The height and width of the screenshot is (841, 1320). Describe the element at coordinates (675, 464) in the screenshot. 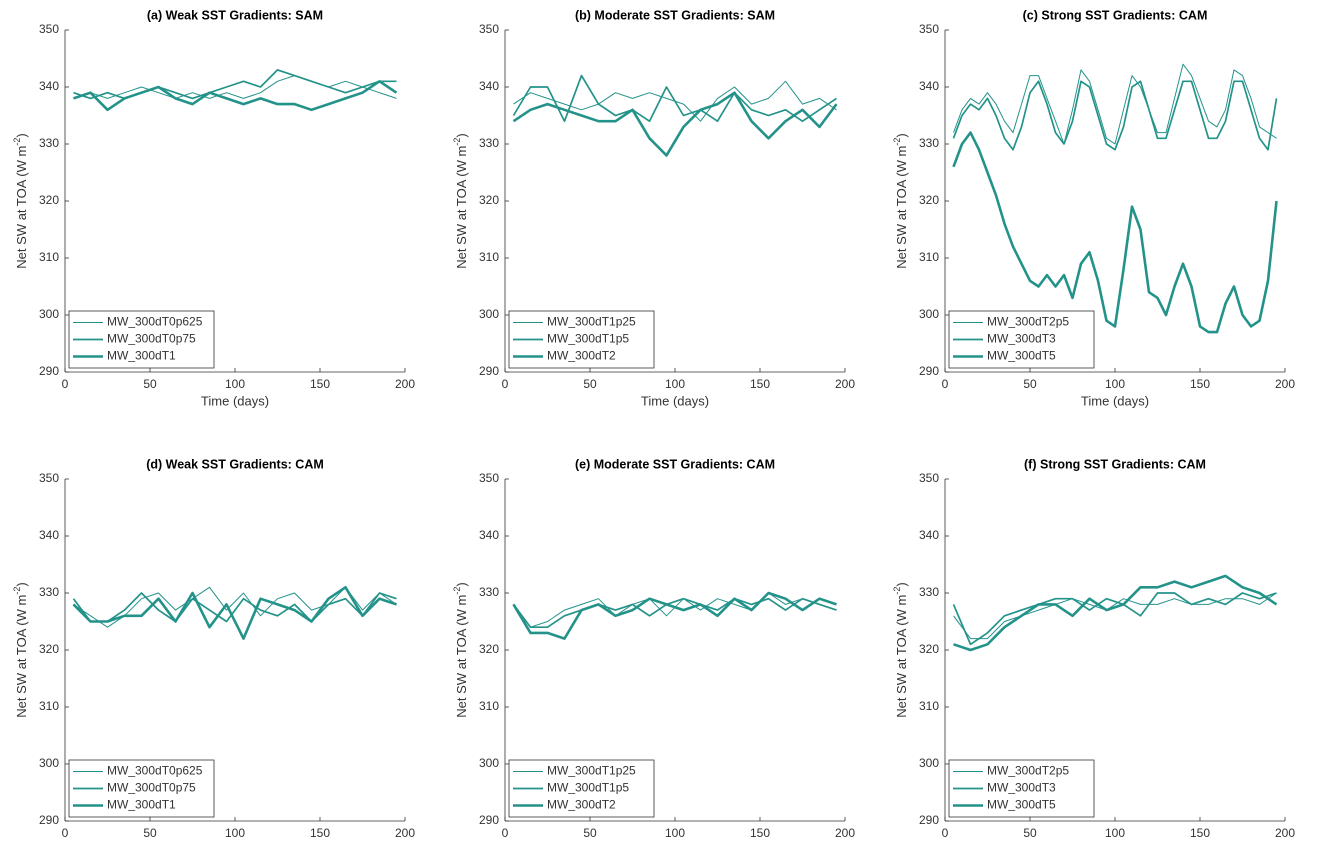

I see `chart-title: (e) Moderate SST Gradients: CAM` at that location.